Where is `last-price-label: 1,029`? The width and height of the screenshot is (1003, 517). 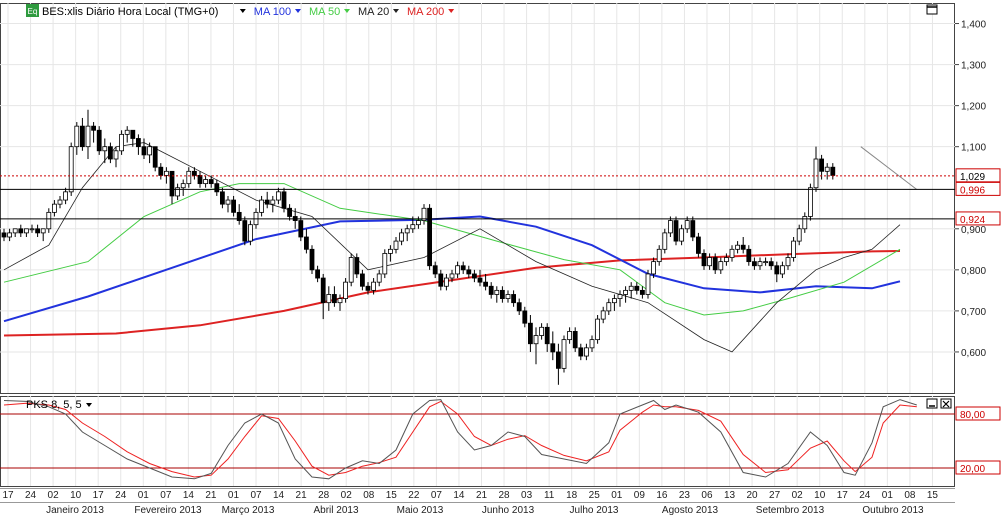 last-price-label: 1,029 is located at coordinates (972, 177).